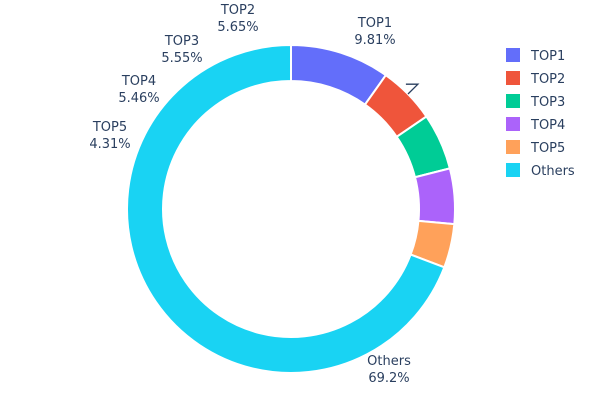 This screenshot has width=600, height=400. I want to click on legend-swatch-top3, so click(513, 101).